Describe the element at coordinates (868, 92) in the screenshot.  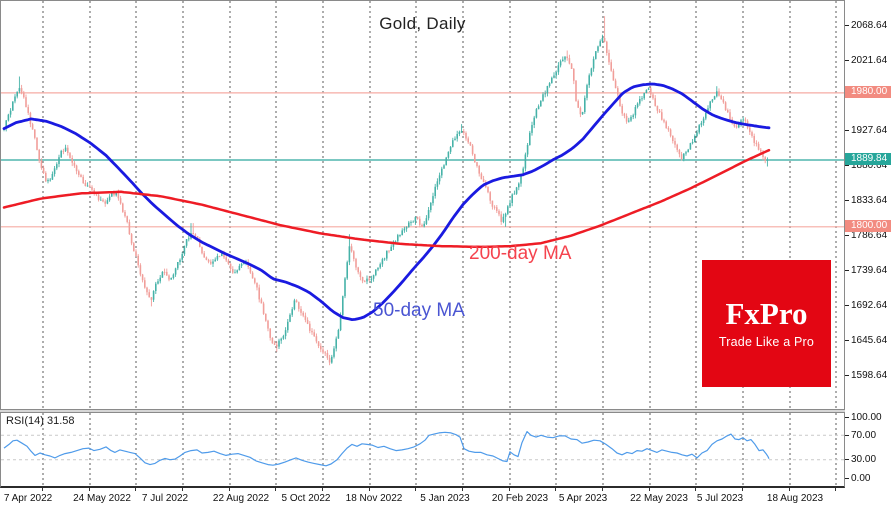
I see `price-level-tag: 1980.00` at that location.